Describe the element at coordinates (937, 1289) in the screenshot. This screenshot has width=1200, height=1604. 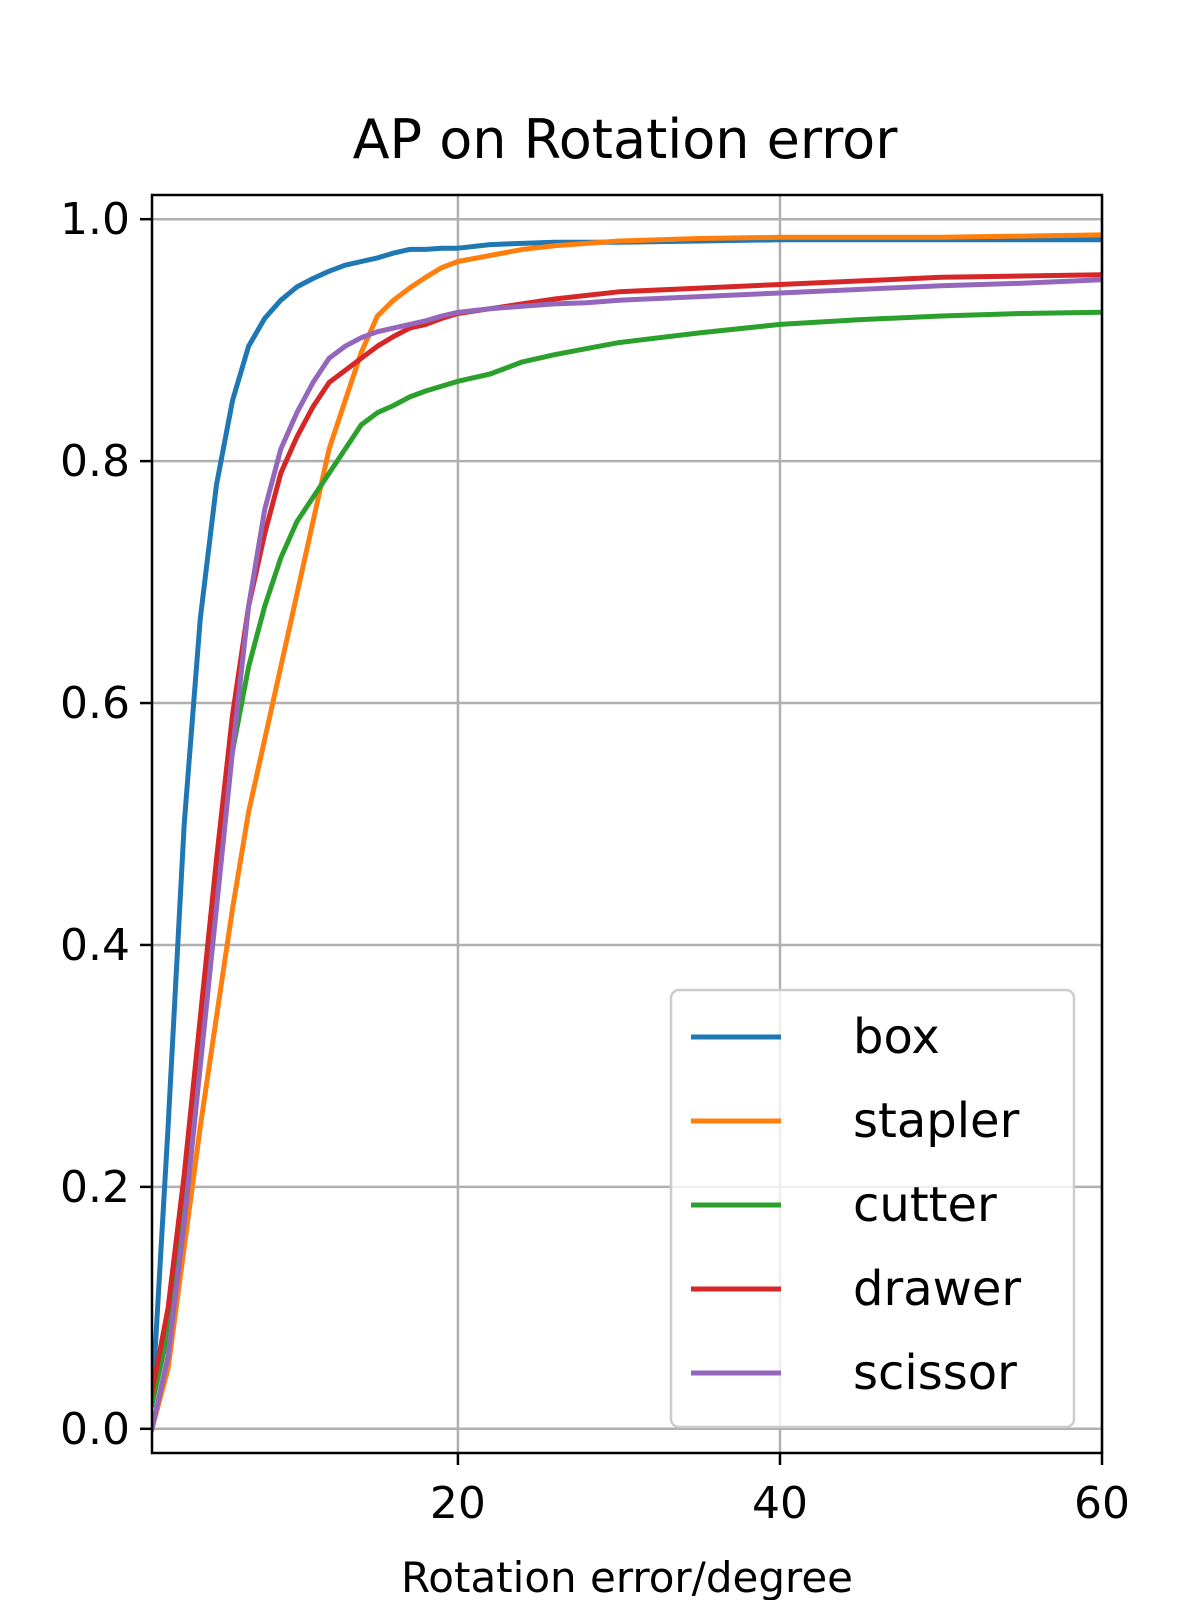
I see `legend-label-drawer: drawer` at that location.